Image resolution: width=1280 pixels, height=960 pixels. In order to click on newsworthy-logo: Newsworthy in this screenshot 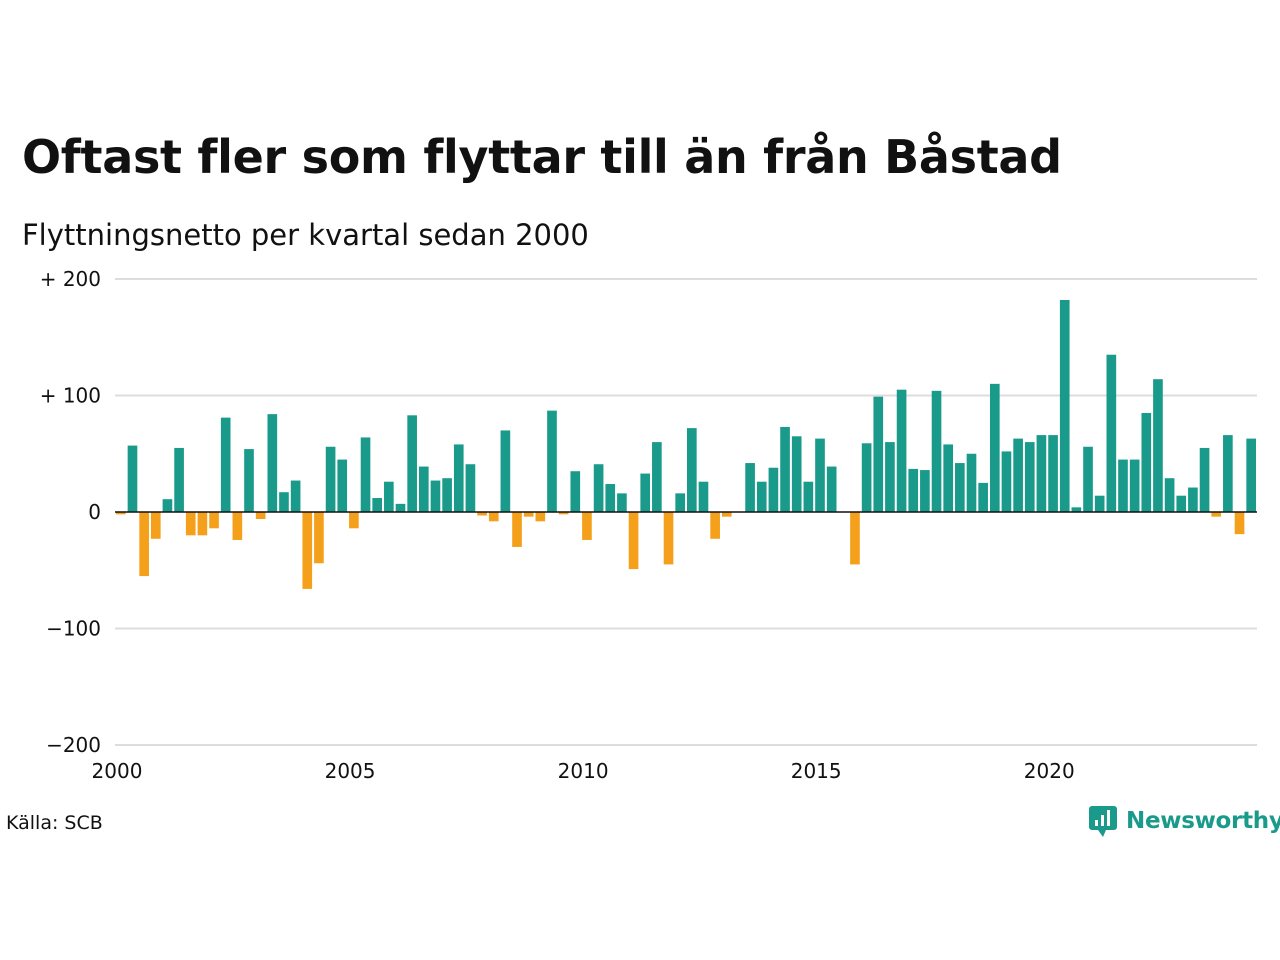, I will do `click(1184, 821)`.